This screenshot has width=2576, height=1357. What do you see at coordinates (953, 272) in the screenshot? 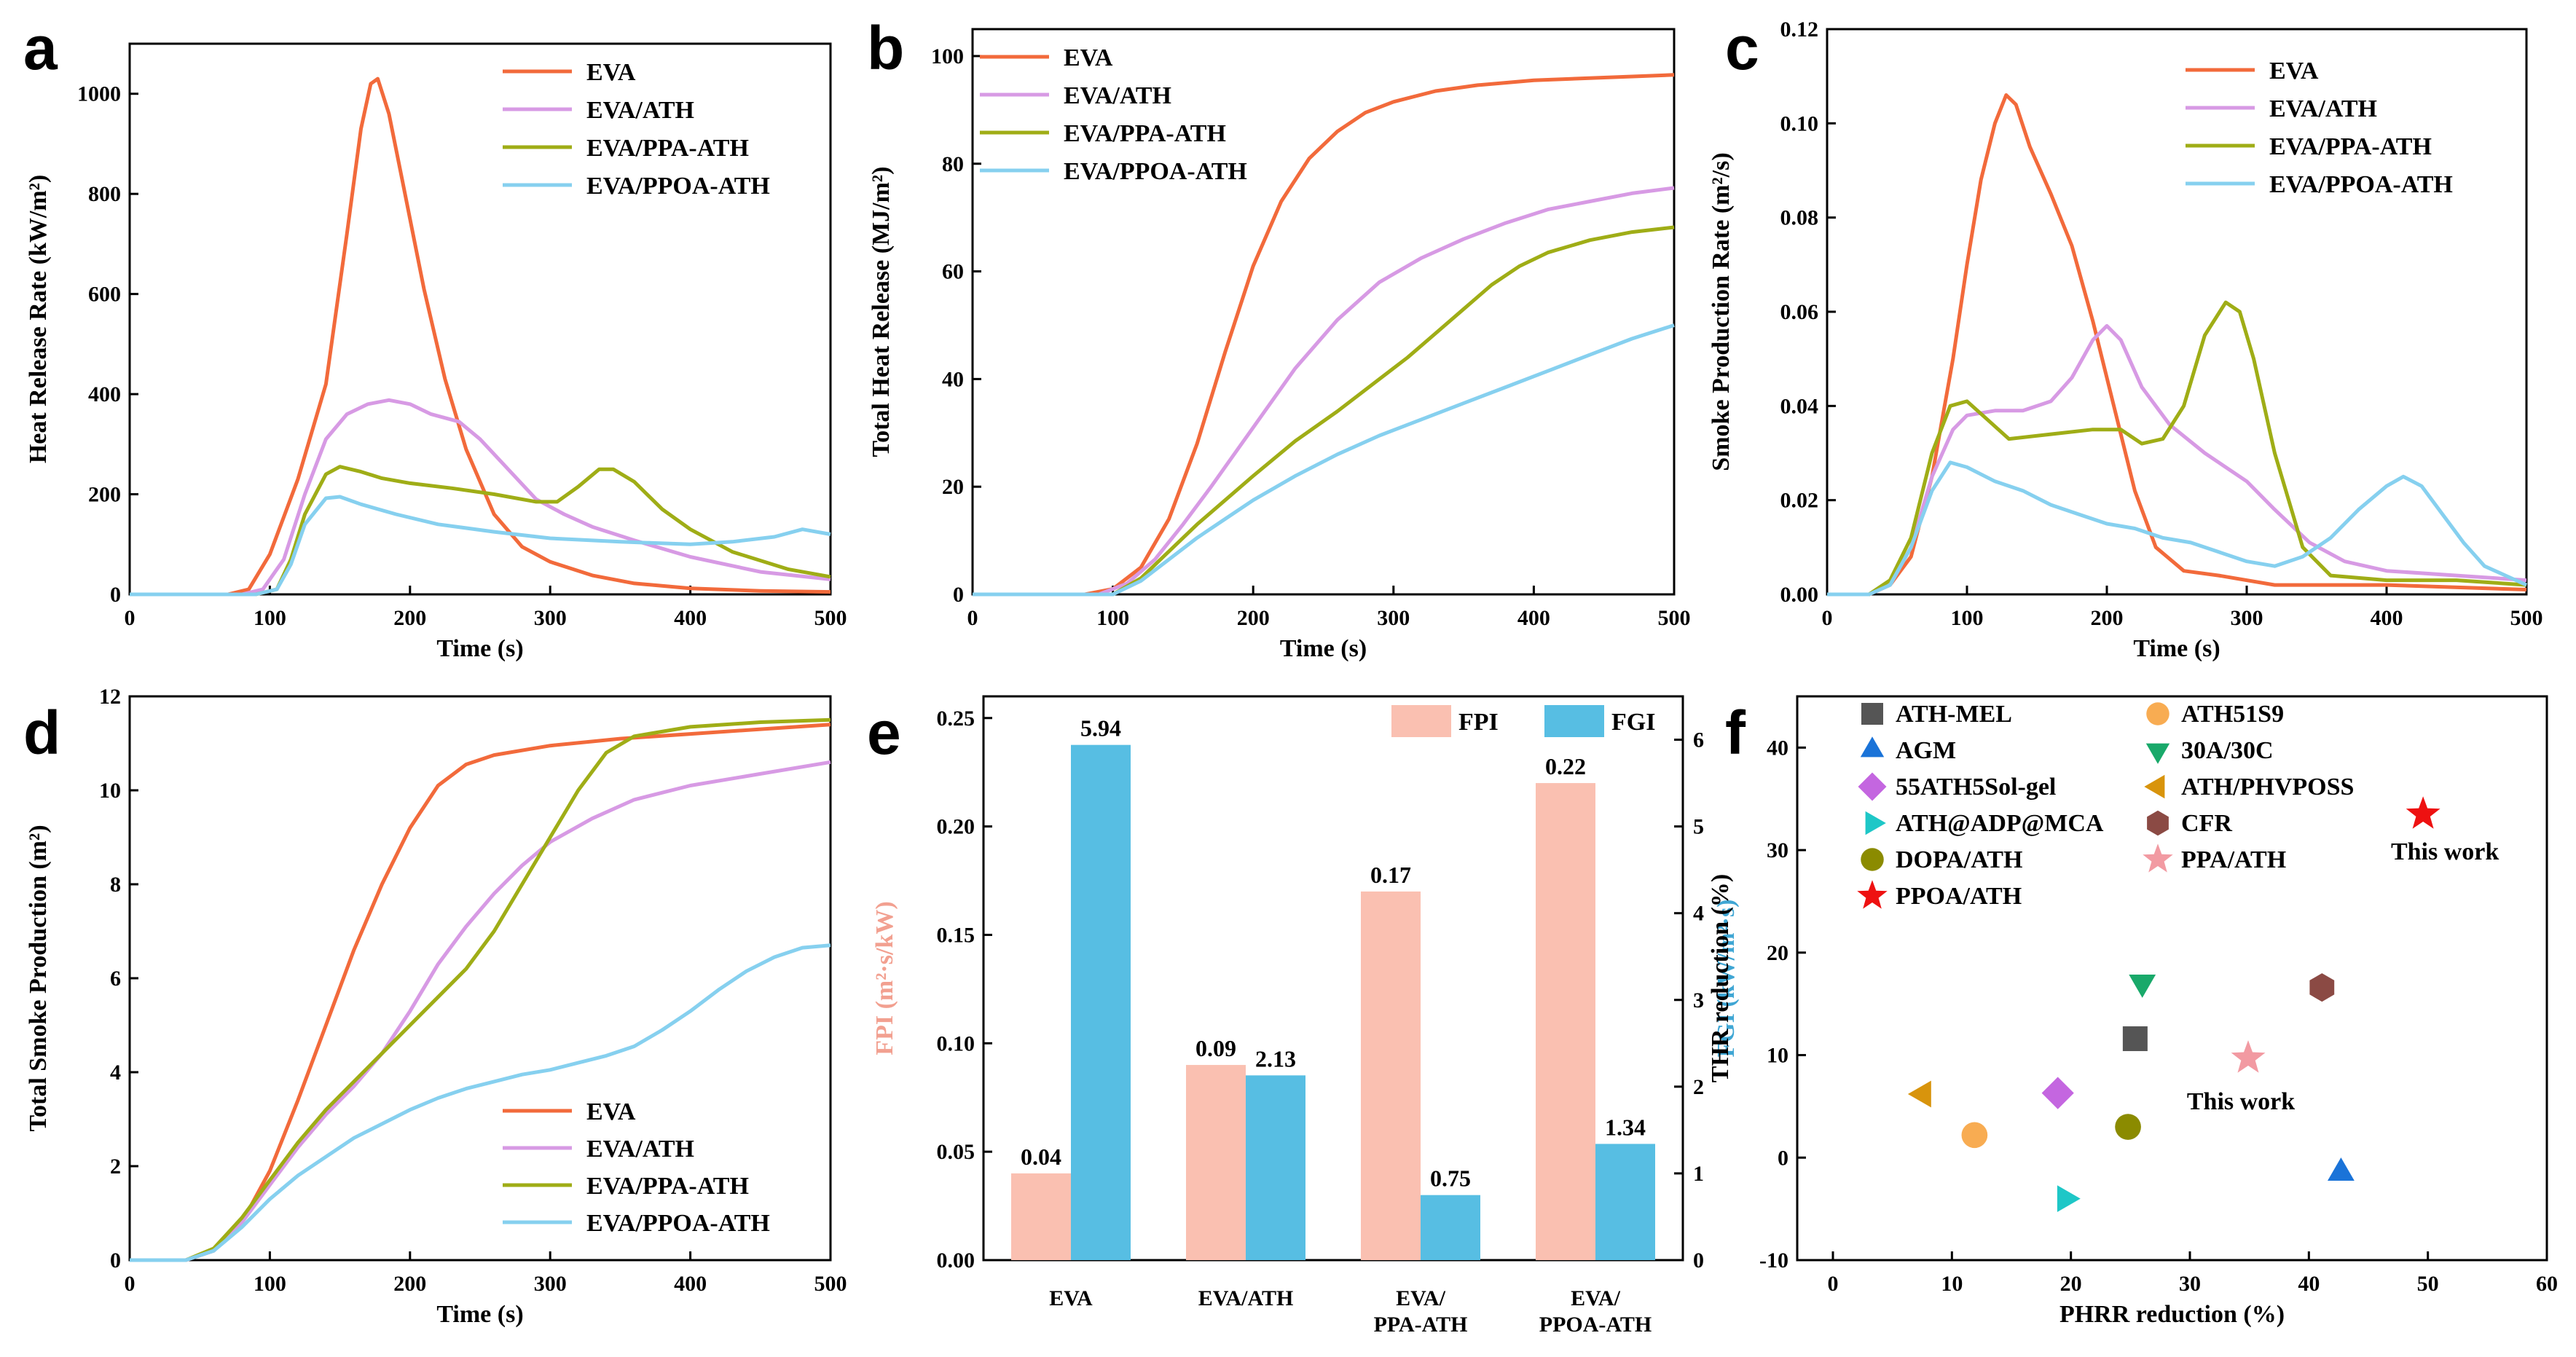
I see `y-tick-label: 60` at bounding box center [953, 272].